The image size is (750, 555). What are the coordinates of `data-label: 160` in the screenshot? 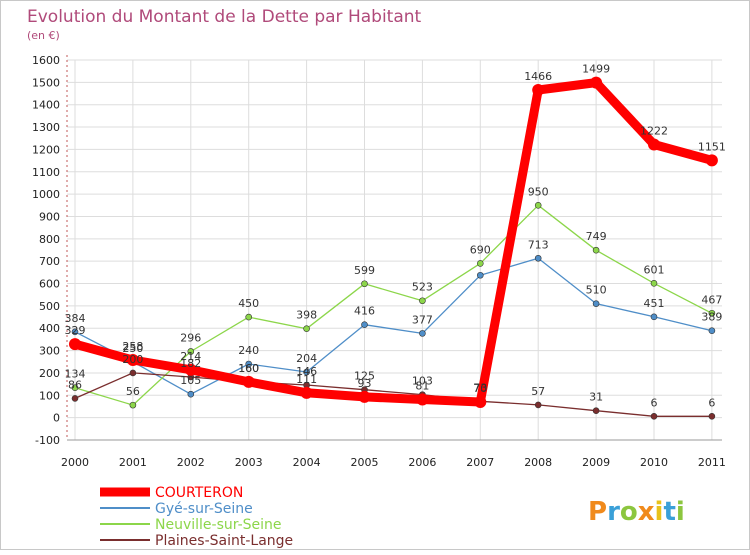 It's located at (248, 368).